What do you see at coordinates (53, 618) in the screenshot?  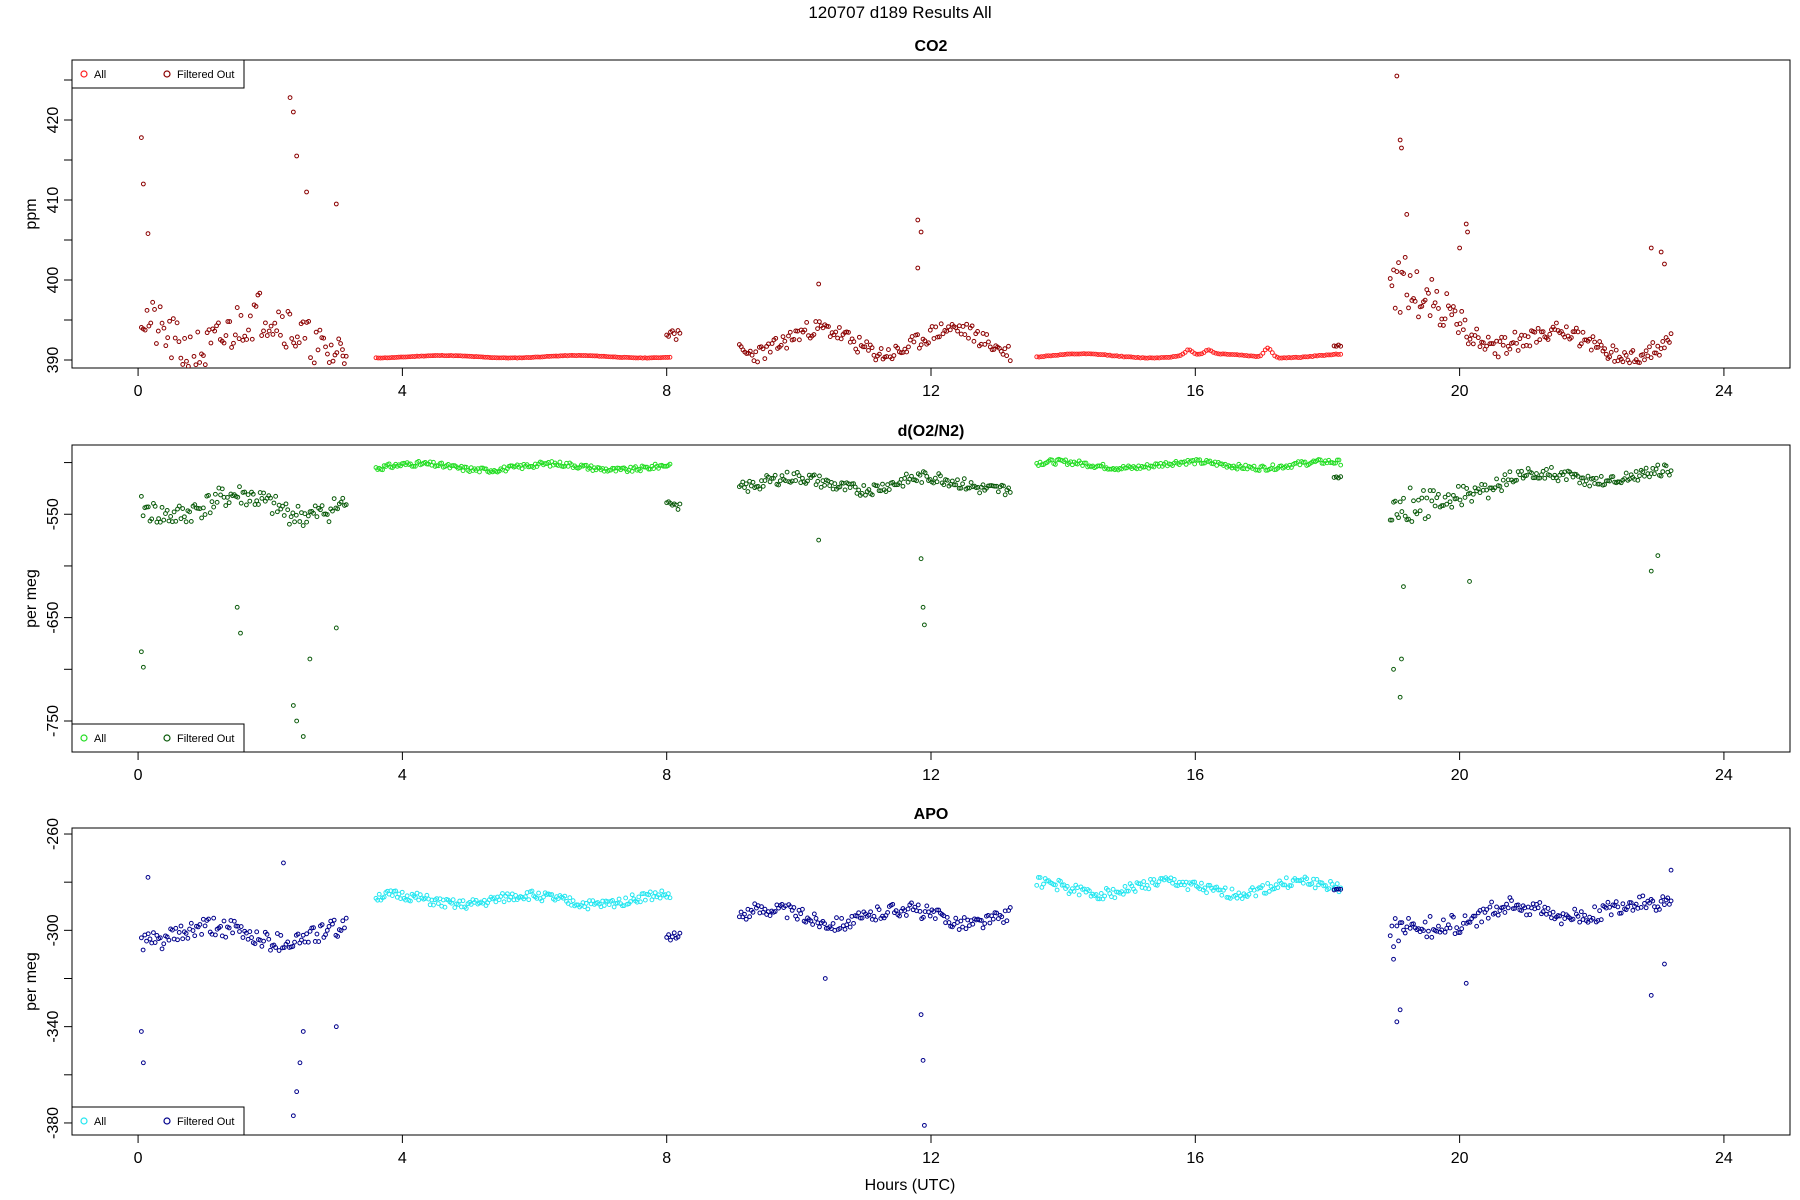 I see `y-tick-label: -650` at bounding box center [53, 618].